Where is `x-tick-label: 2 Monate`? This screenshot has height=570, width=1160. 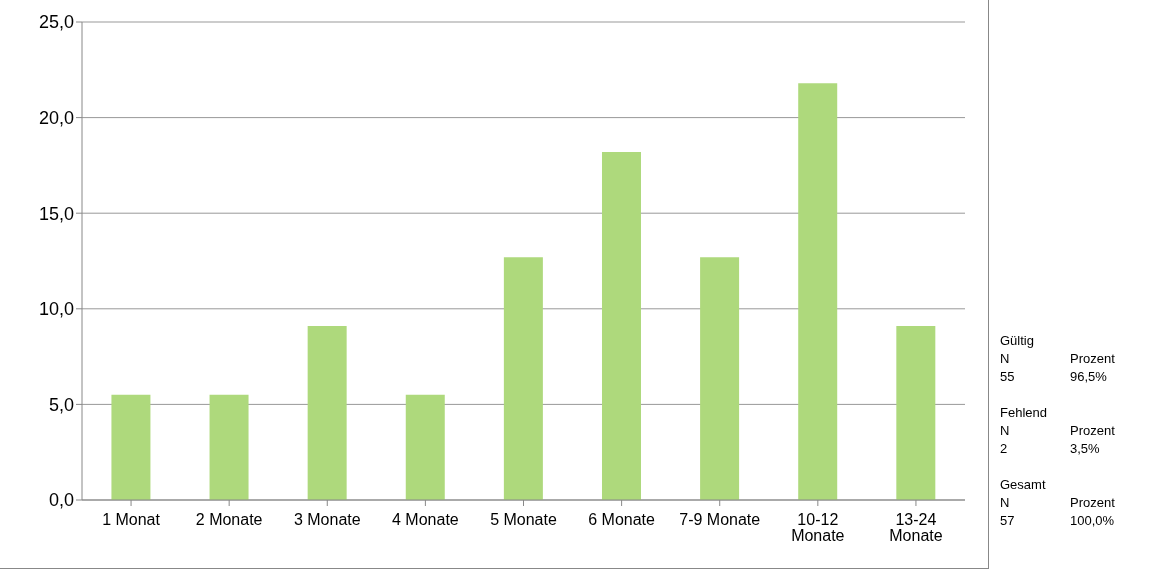
x-tick-label: 2 Monate is located at coordinates (229, 520).